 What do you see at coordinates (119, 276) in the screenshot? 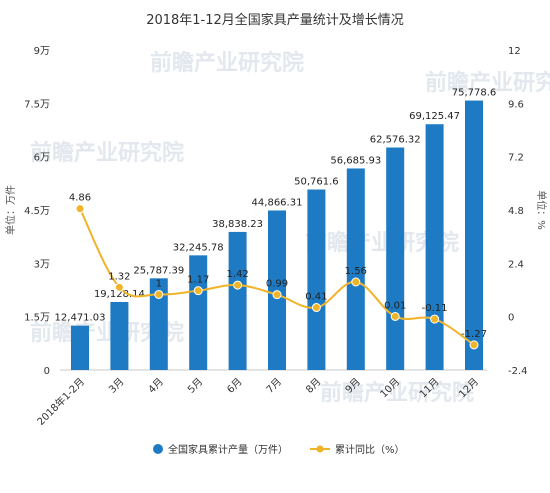
I see `growth-value-label: 1.32` at bounding box center [119, 276].